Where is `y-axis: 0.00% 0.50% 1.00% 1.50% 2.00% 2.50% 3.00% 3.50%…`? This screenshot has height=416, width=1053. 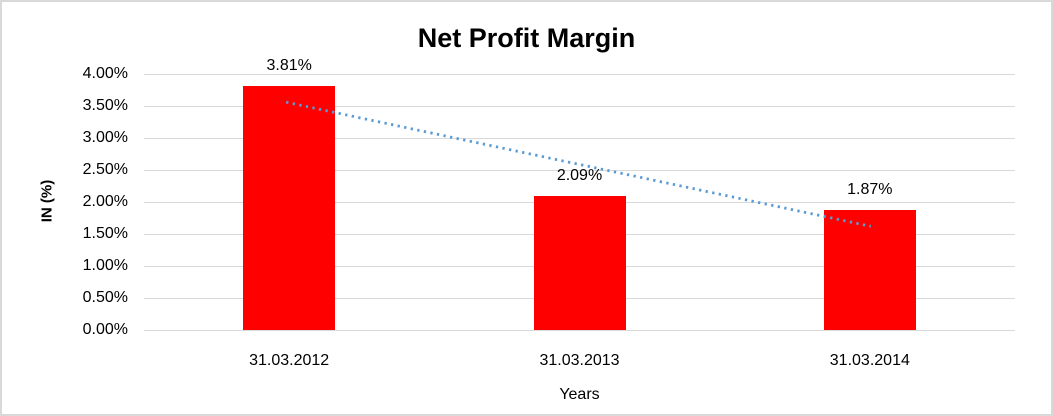 y-axis: 0.00% 0.50% 1.00% 1.50% 2.00% 2.50% 3.00% 3.50%… is located at coordinates (65, 201).